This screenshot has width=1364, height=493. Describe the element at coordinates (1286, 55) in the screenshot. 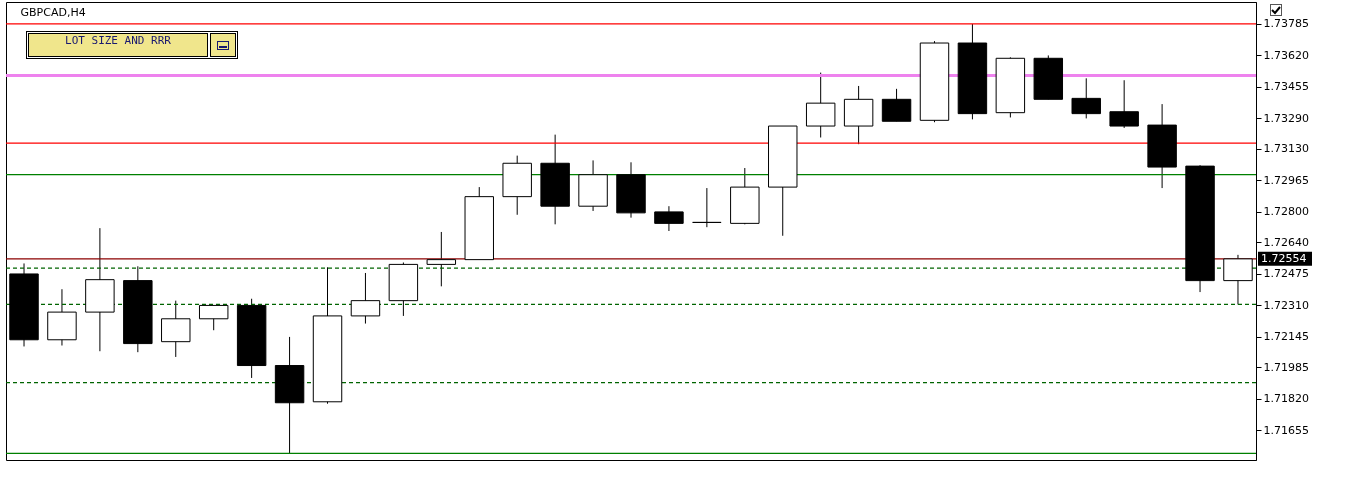

I see `y-tick-label: 1.73620` at that location.